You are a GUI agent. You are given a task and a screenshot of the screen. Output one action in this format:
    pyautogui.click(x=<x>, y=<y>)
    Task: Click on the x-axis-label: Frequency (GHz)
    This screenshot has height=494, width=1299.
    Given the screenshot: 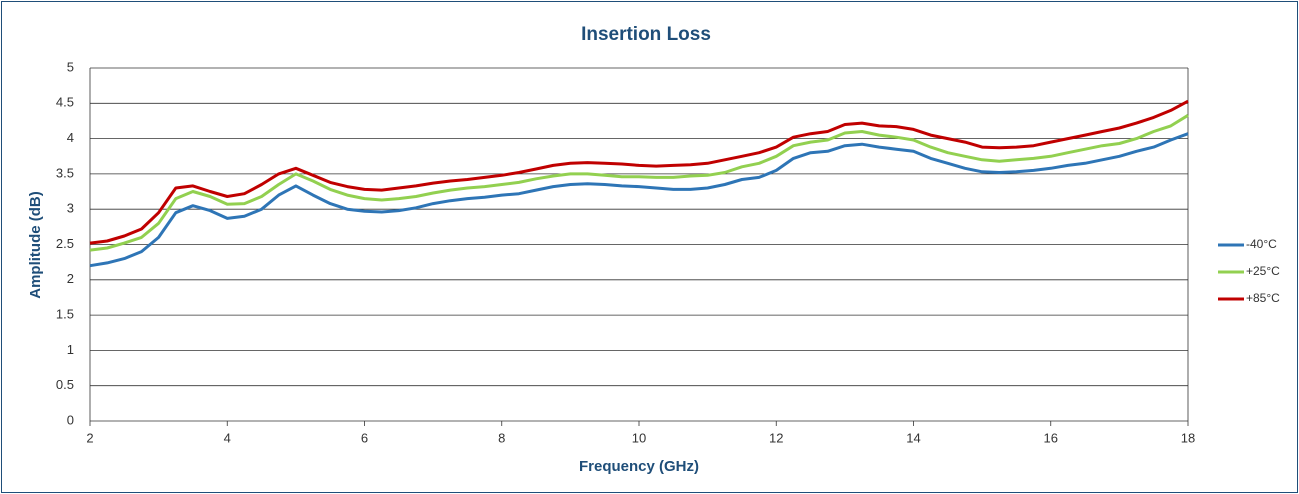 What is the action you would take?
    pyautogui.click(x=639, y=466)
    